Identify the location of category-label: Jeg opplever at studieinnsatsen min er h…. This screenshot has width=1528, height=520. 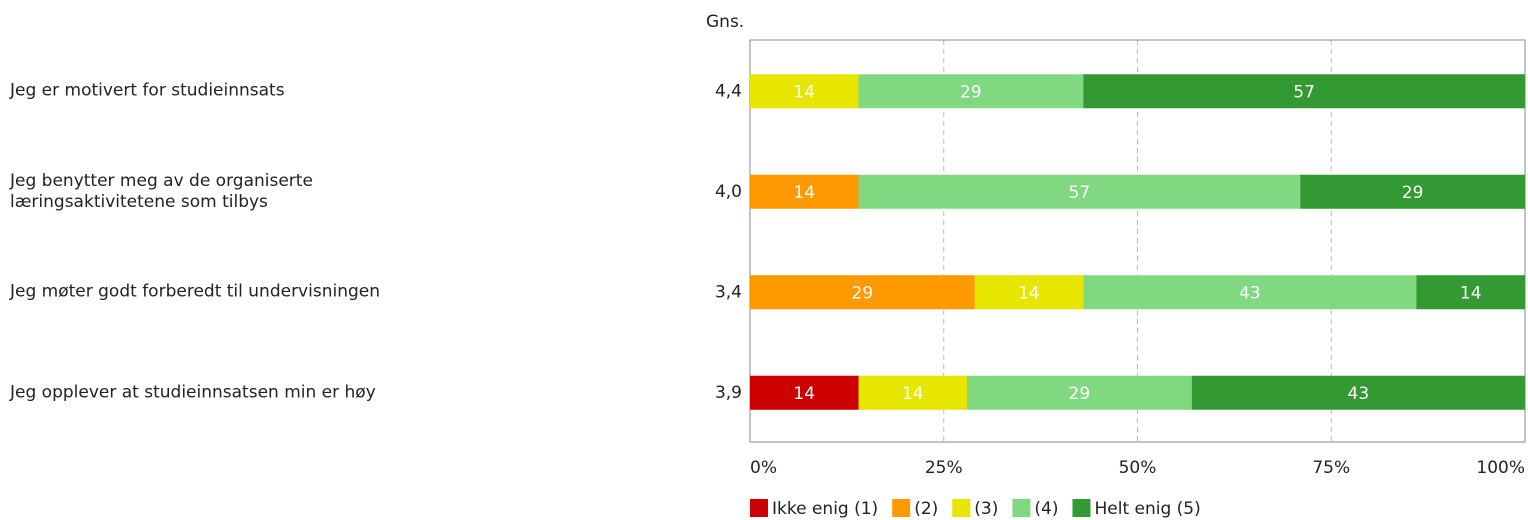
(193, 392).